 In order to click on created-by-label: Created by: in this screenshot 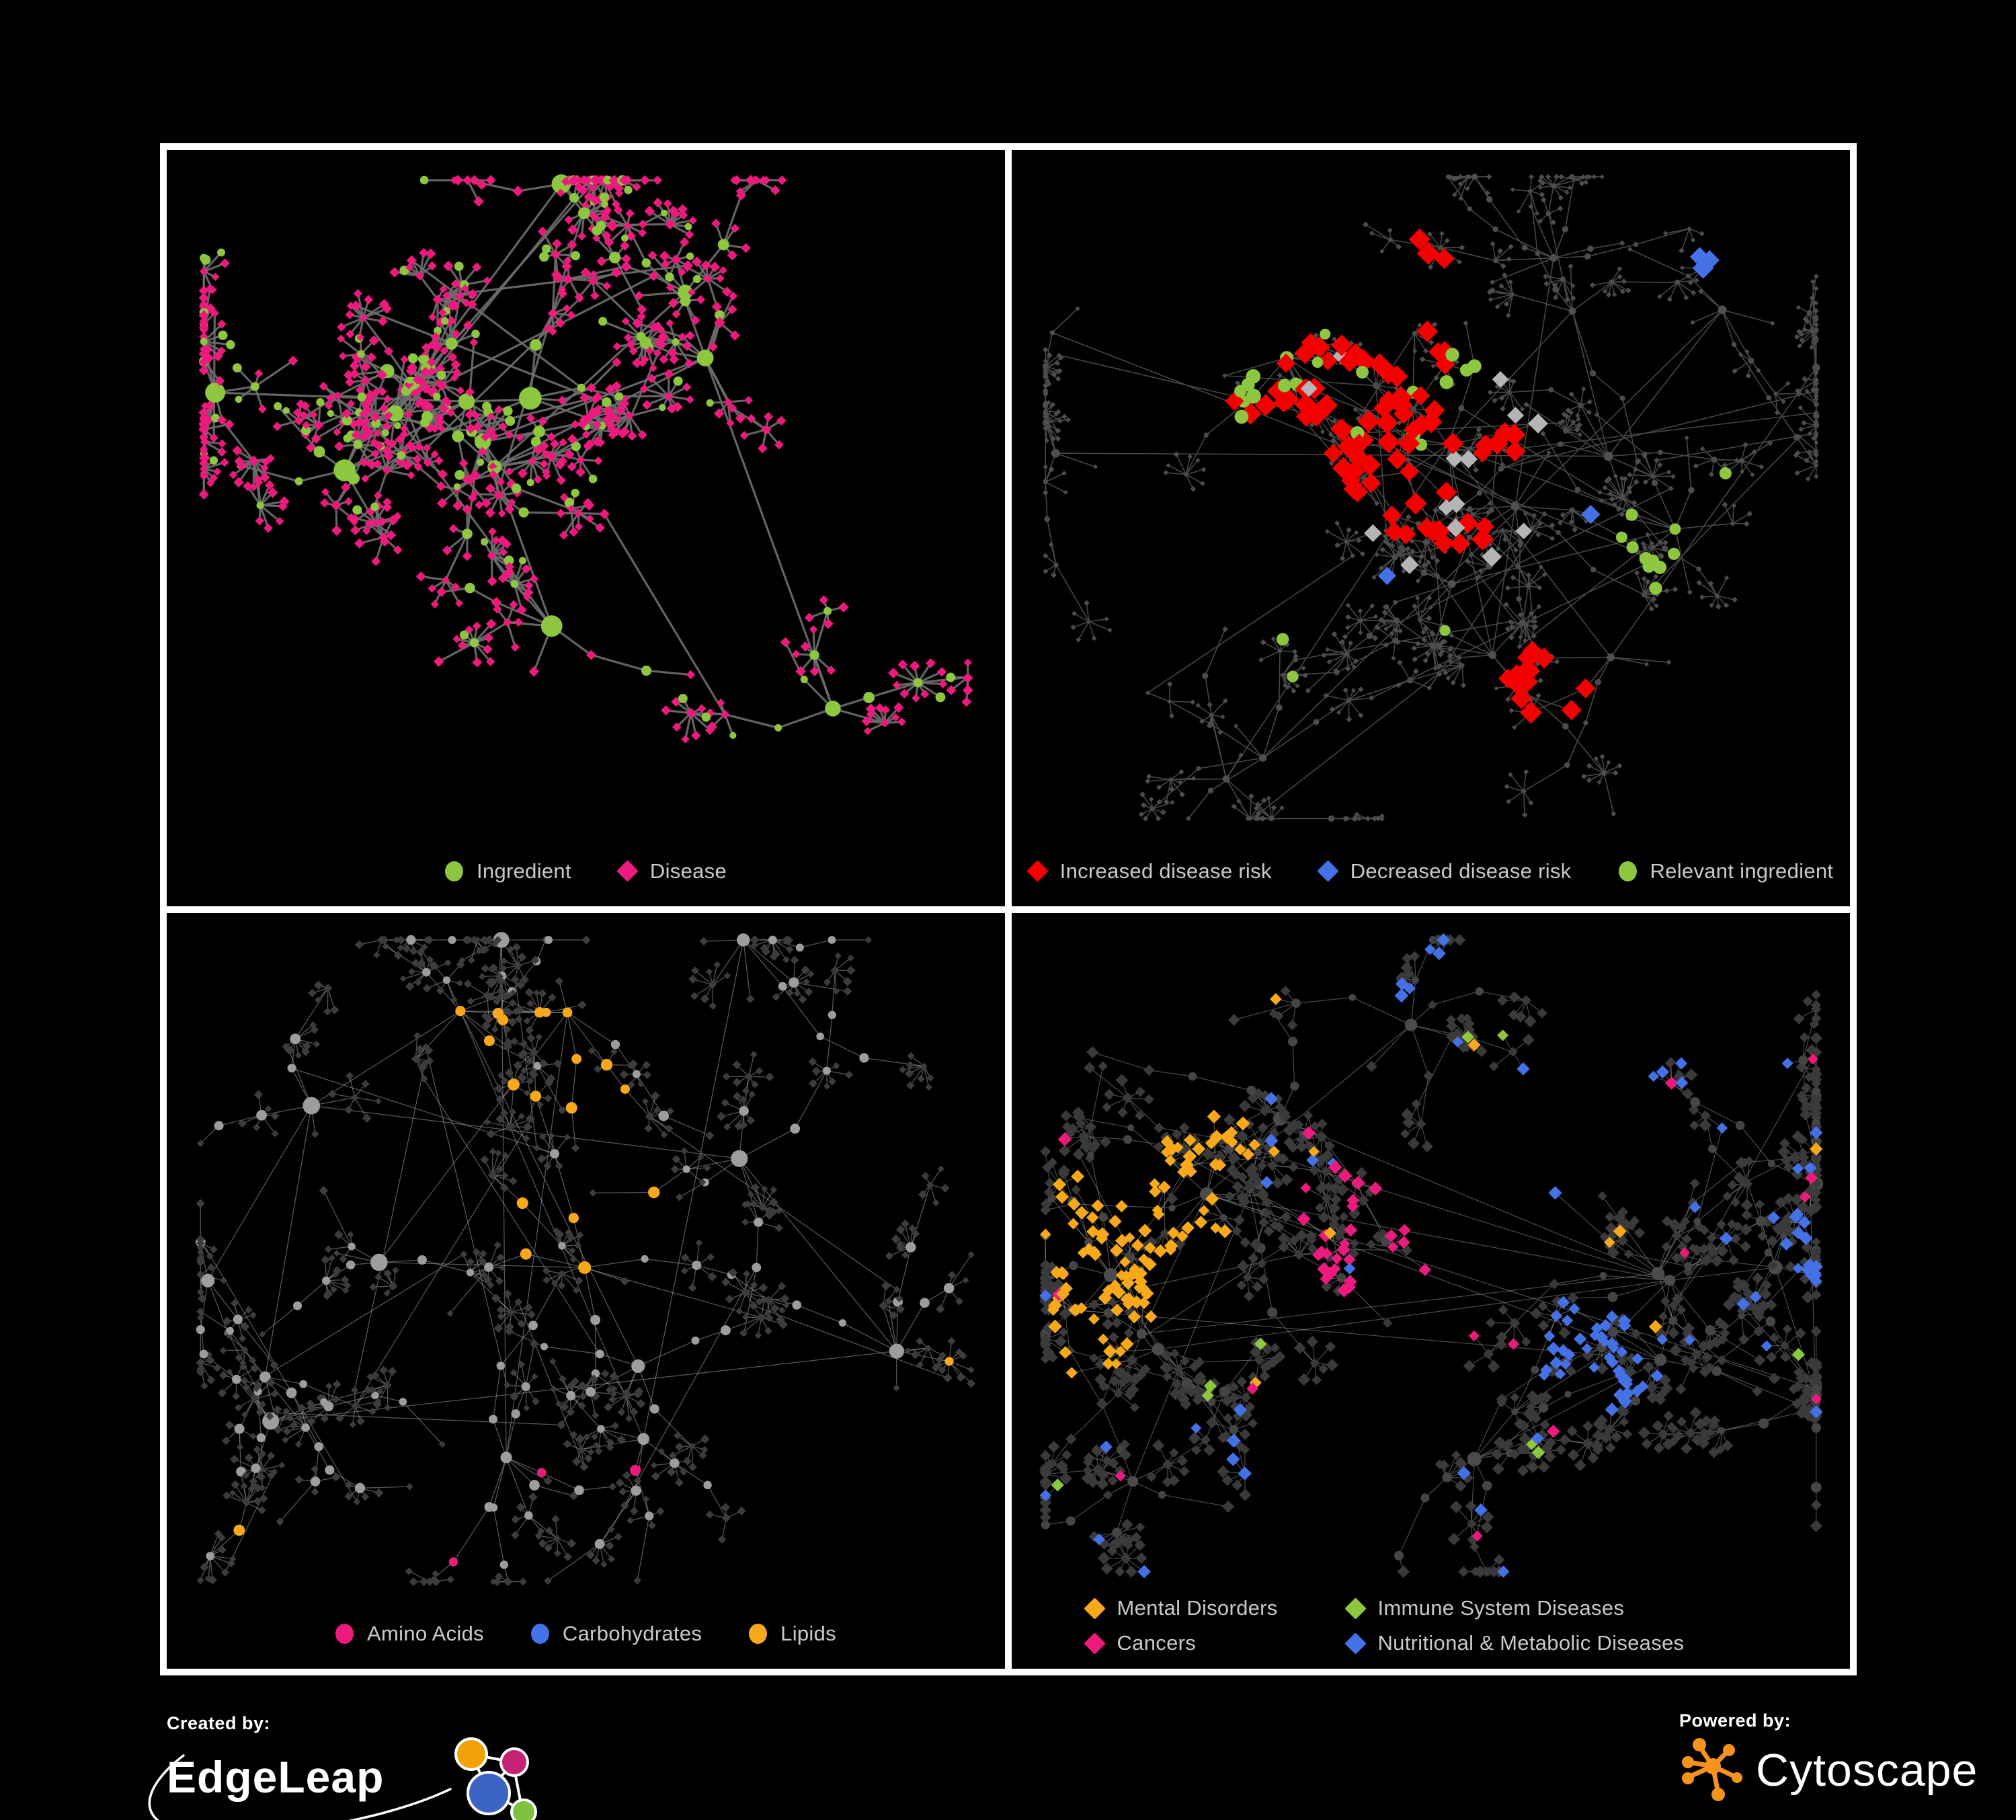, I will do `click(219, 1723)`.